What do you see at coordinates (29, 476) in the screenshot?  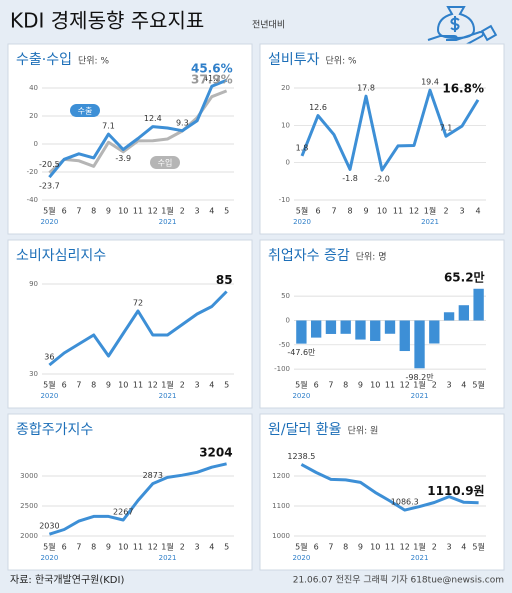 I see `y-tick-label: 3000` at bounding box center [29, 476].